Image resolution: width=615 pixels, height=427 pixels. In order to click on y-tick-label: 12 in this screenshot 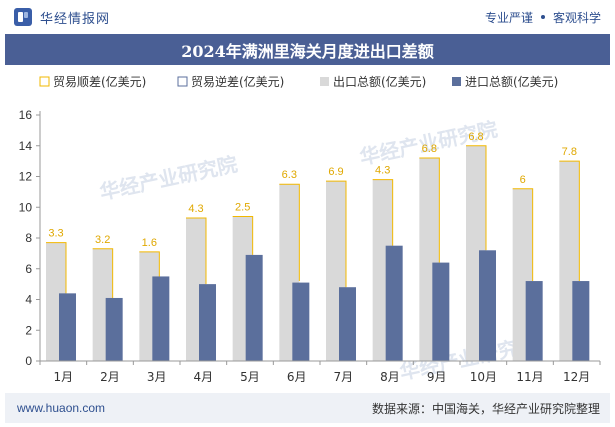, I will do `click(26, 177)`.